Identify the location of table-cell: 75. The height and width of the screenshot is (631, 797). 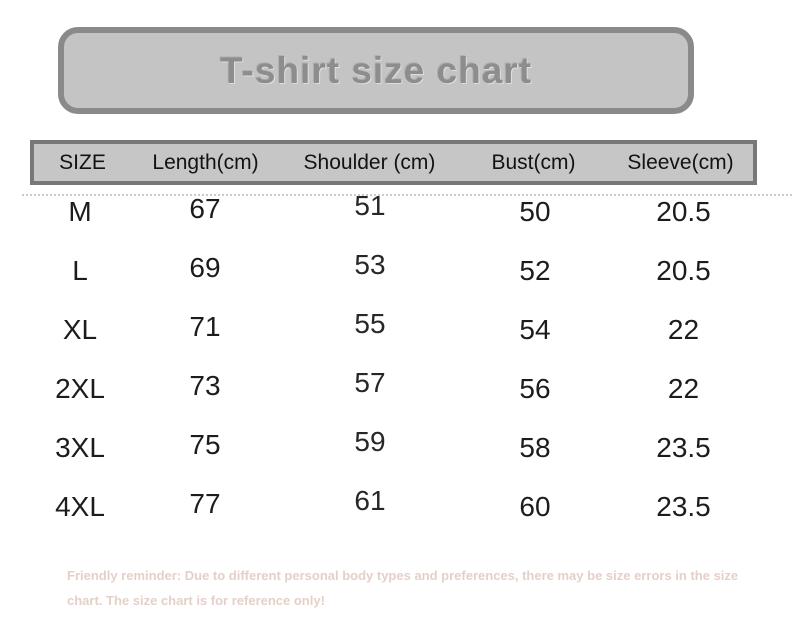
(205, 444).